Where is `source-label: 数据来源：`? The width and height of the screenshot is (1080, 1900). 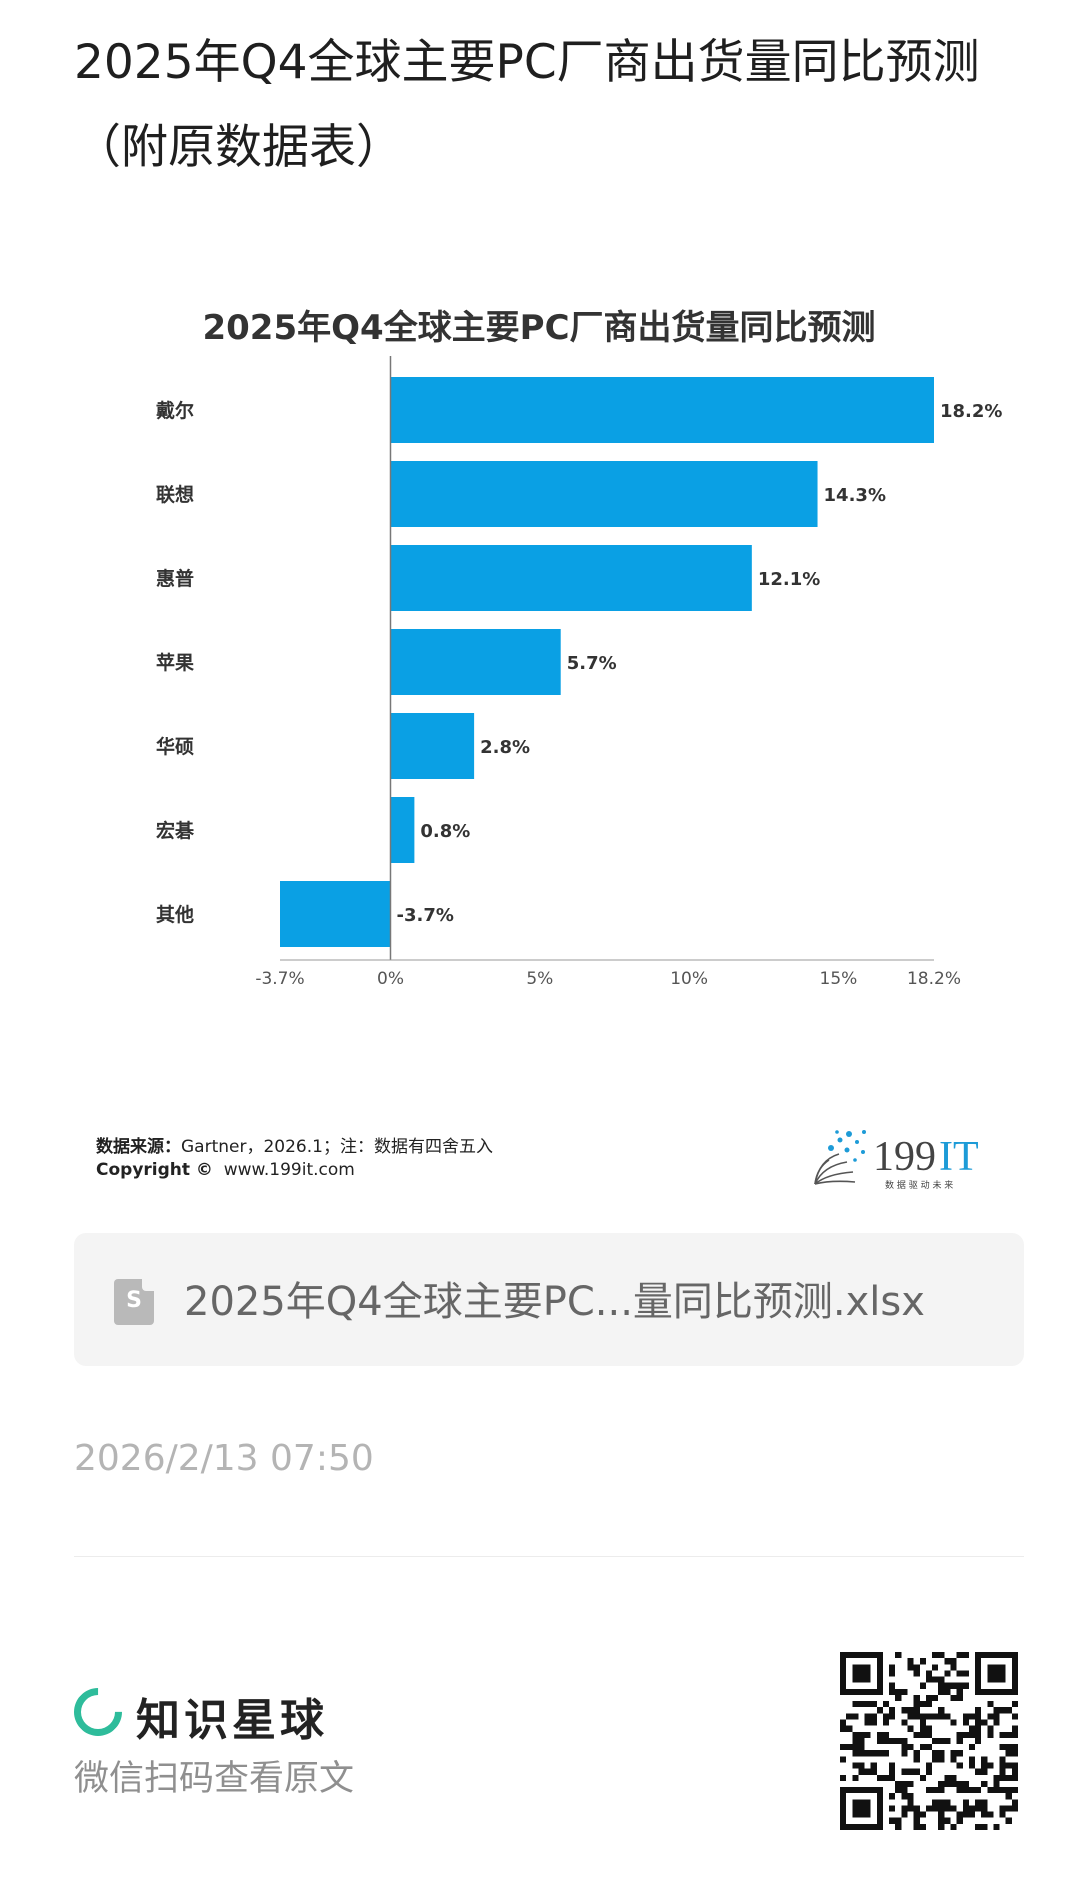 source-label: 数据来源： is located at coordinates (138, 1147).